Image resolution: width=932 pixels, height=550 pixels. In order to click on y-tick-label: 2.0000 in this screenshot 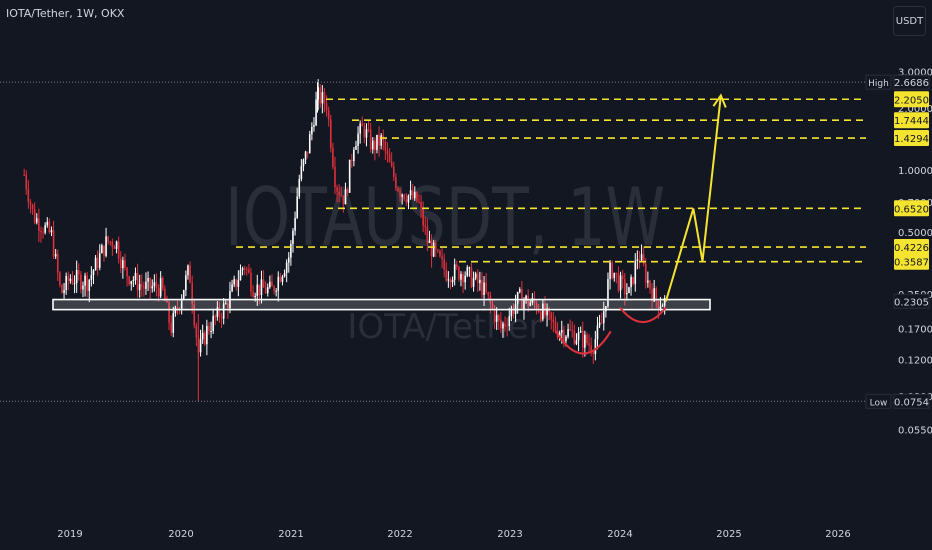, I will do `click(915, 109)`.